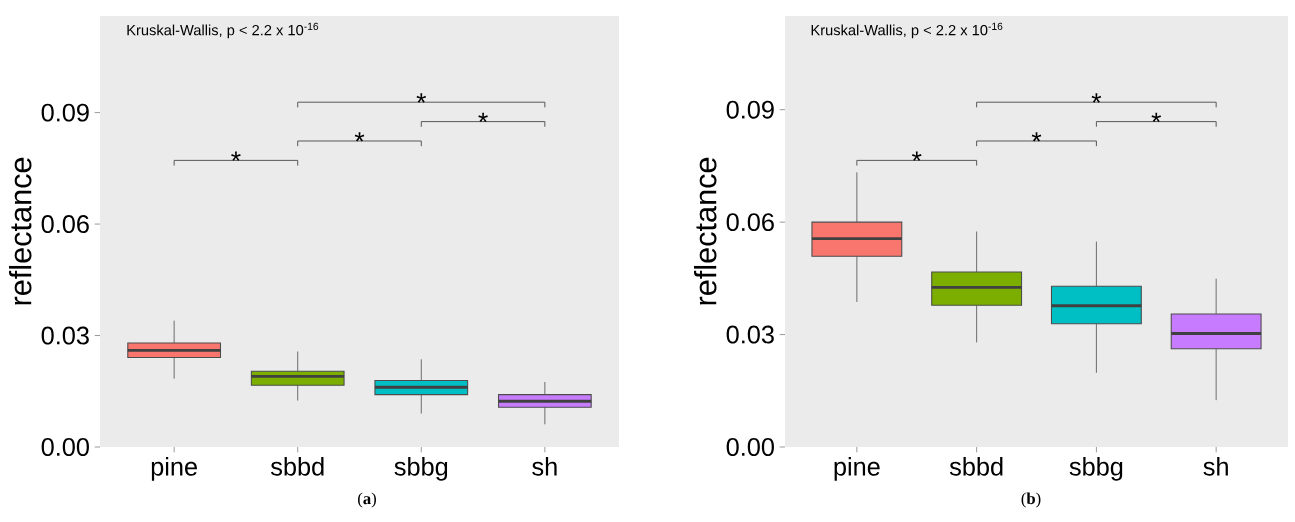 The height and width of the screenshot is (522, 1295). I want to click on text: (a), so click(367, 500).